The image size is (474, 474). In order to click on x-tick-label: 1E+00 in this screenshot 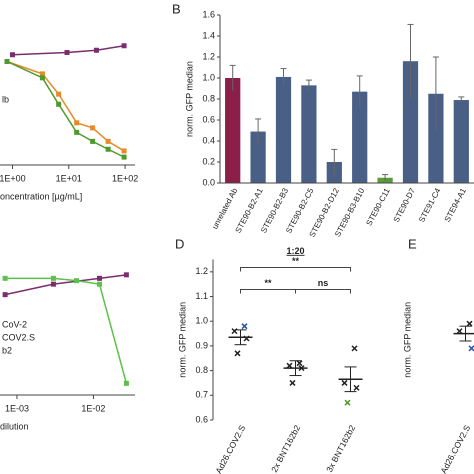, I will do `click(13, 178)`.